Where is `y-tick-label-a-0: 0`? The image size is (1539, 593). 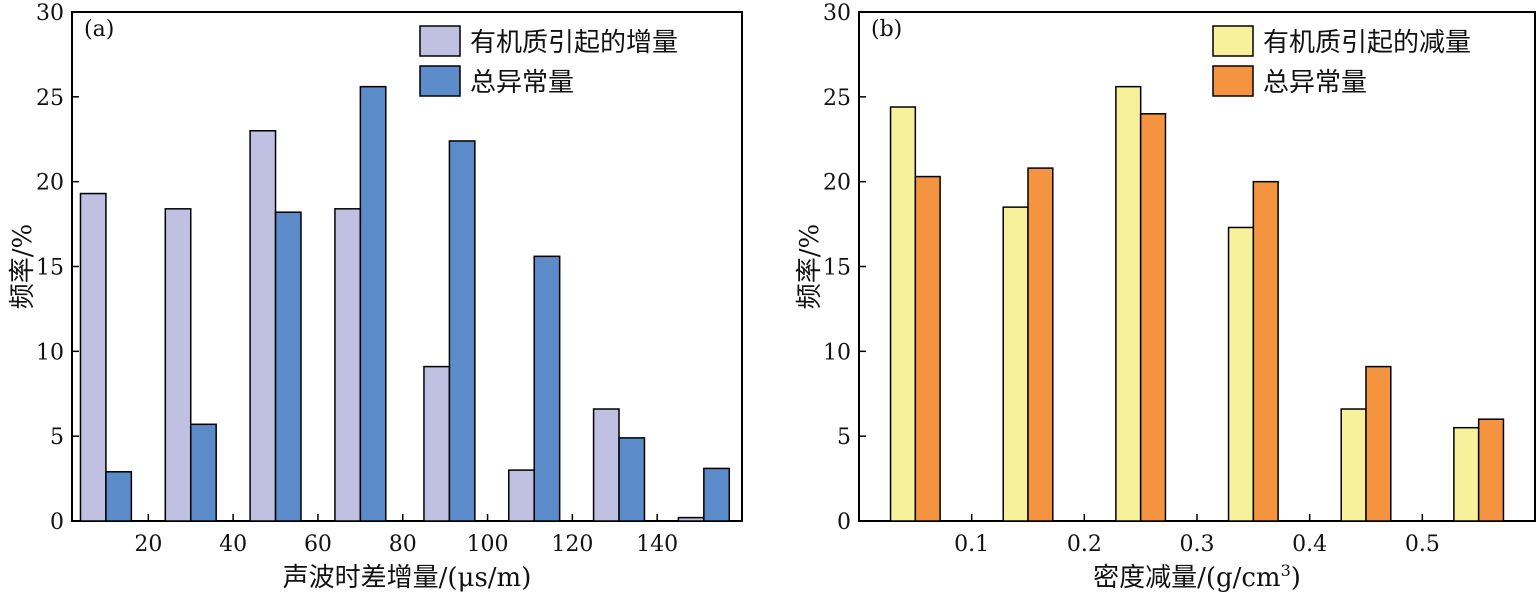
y-tick-label-a-0: 0 is located at coordinates (57, 522).